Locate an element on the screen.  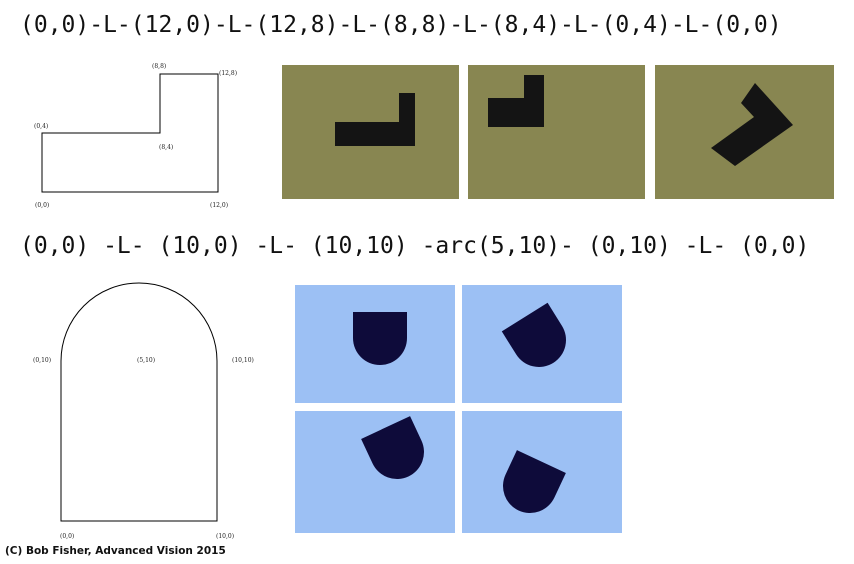
l-shape-outline is located at coordinates (130, 133).